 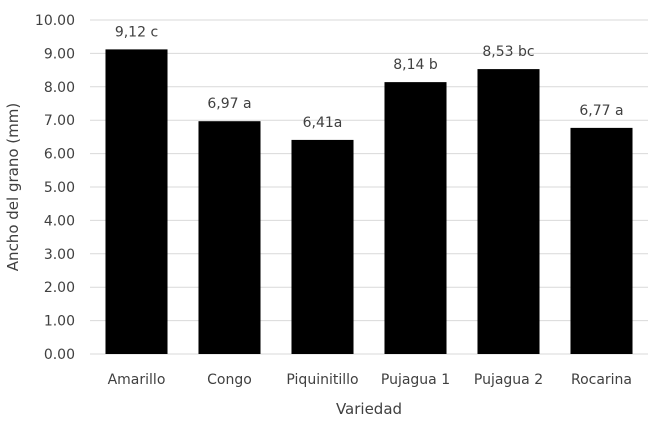 What do you see at coordinates (601, 240) in the screenshot?
I see `bar-rocarina` at bounding box center [601, 240].